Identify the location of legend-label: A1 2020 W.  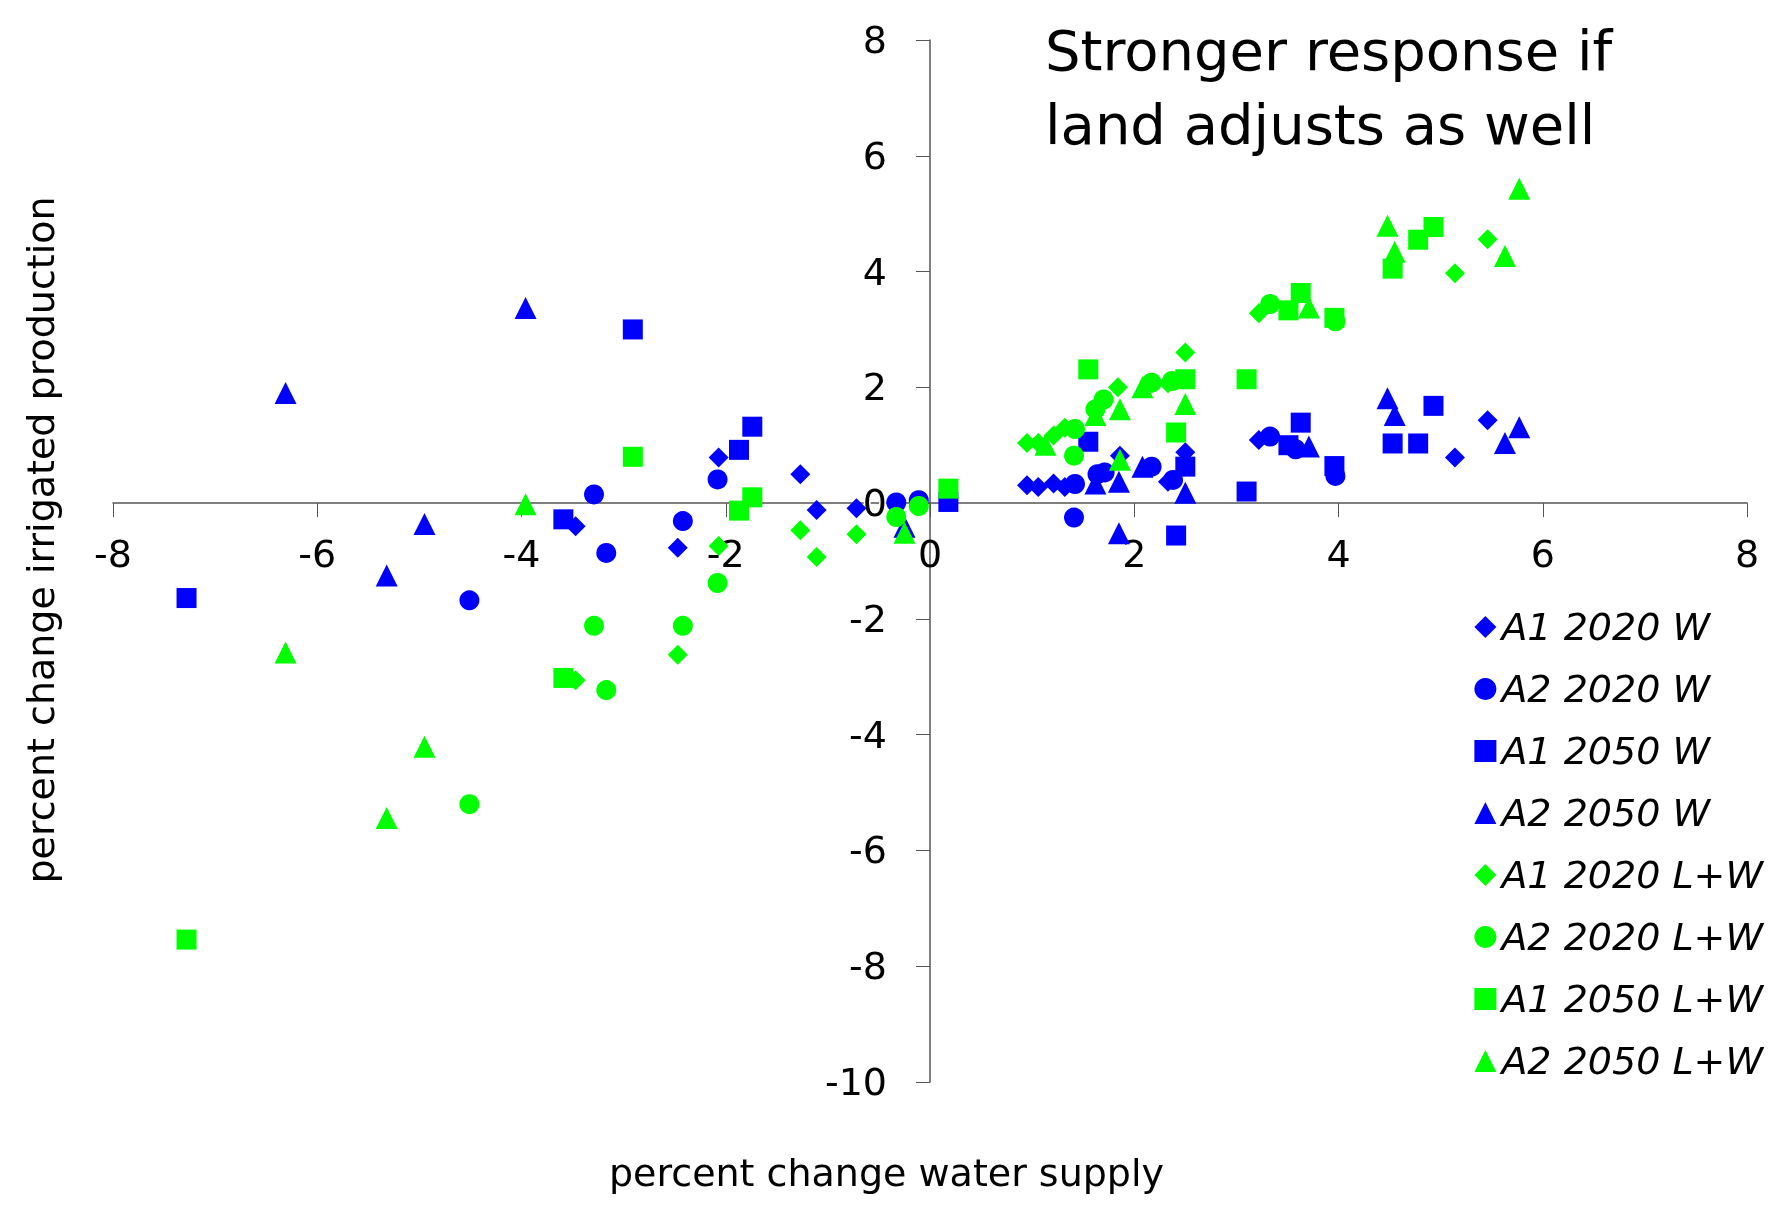
(1605, 627).